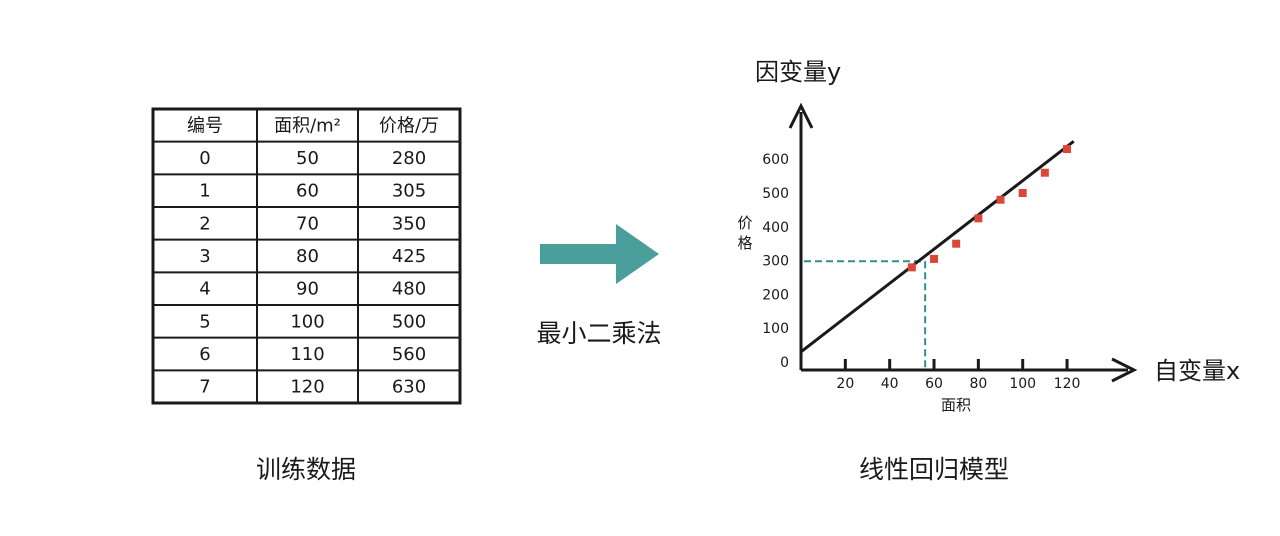 The image size is (1280, 536). What do you see at coordinates (409, 354) in the screenshot?
I see `table-cell: 560` at bounding box center [409, 354].